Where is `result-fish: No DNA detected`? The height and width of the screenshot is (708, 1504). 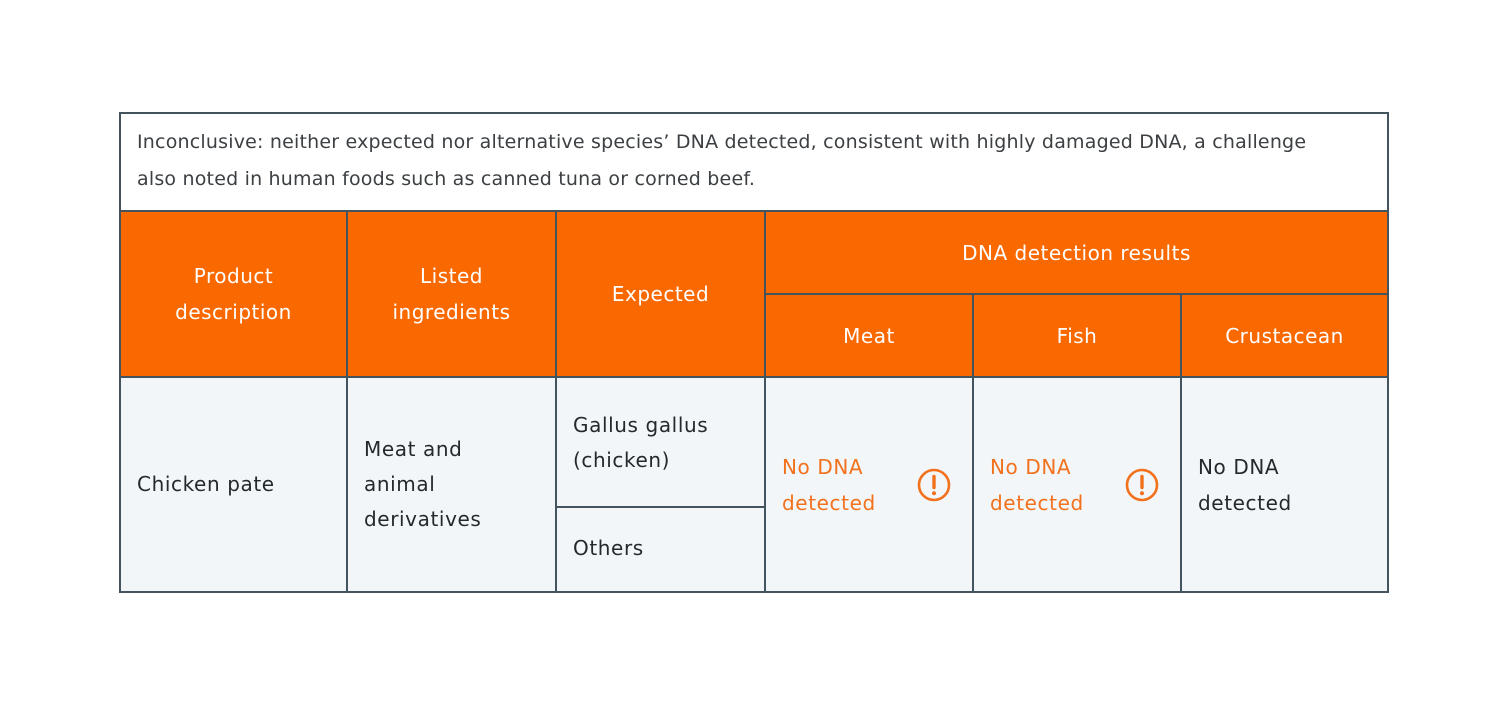
result-fish: No DNA detected is located at coordinates (1079, 485).